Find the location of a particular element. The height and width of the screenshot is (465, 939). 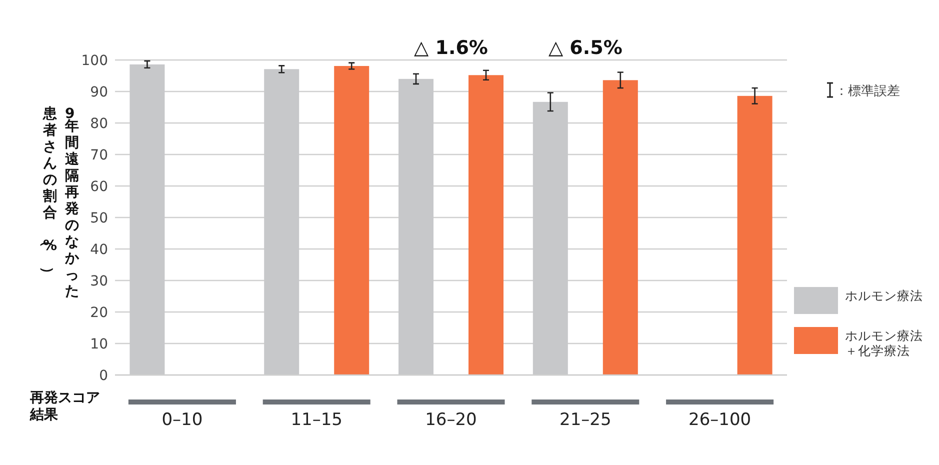

x-tick-label: 11–15 is located at coordinates (316, 420).